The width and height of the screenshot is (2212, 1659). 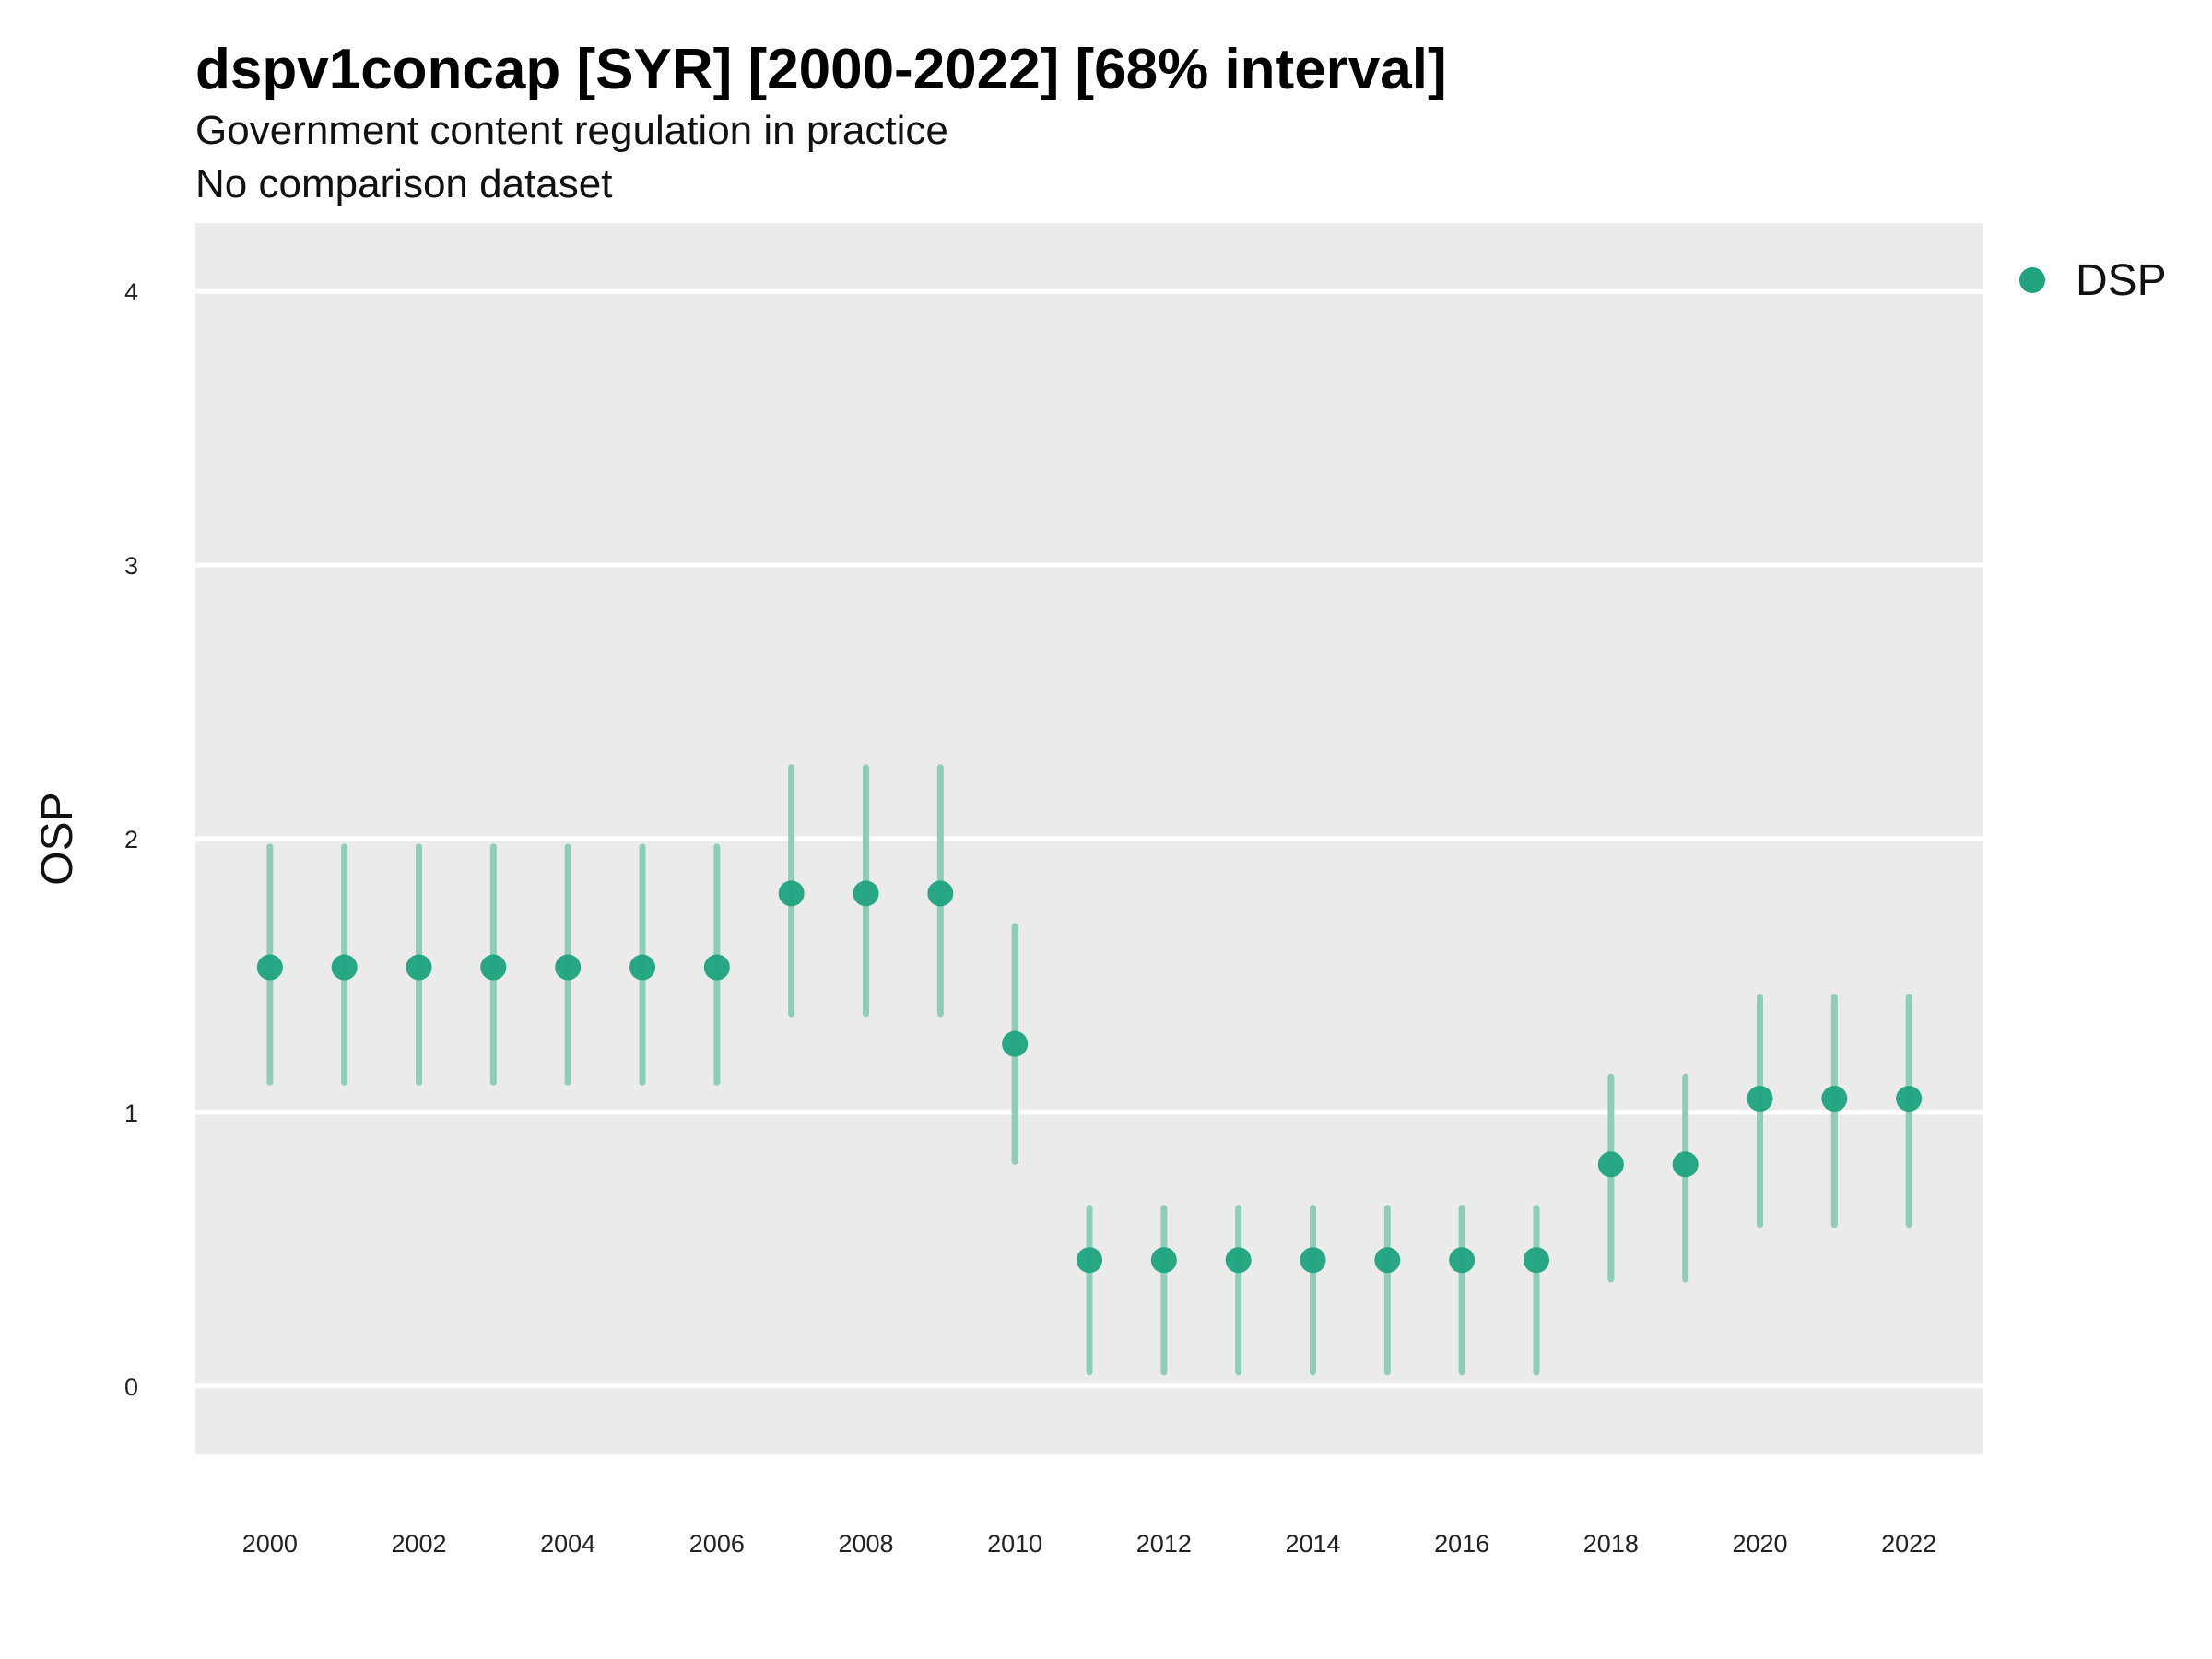 I want to click on data-point-2006, so click(x=716, y=967).